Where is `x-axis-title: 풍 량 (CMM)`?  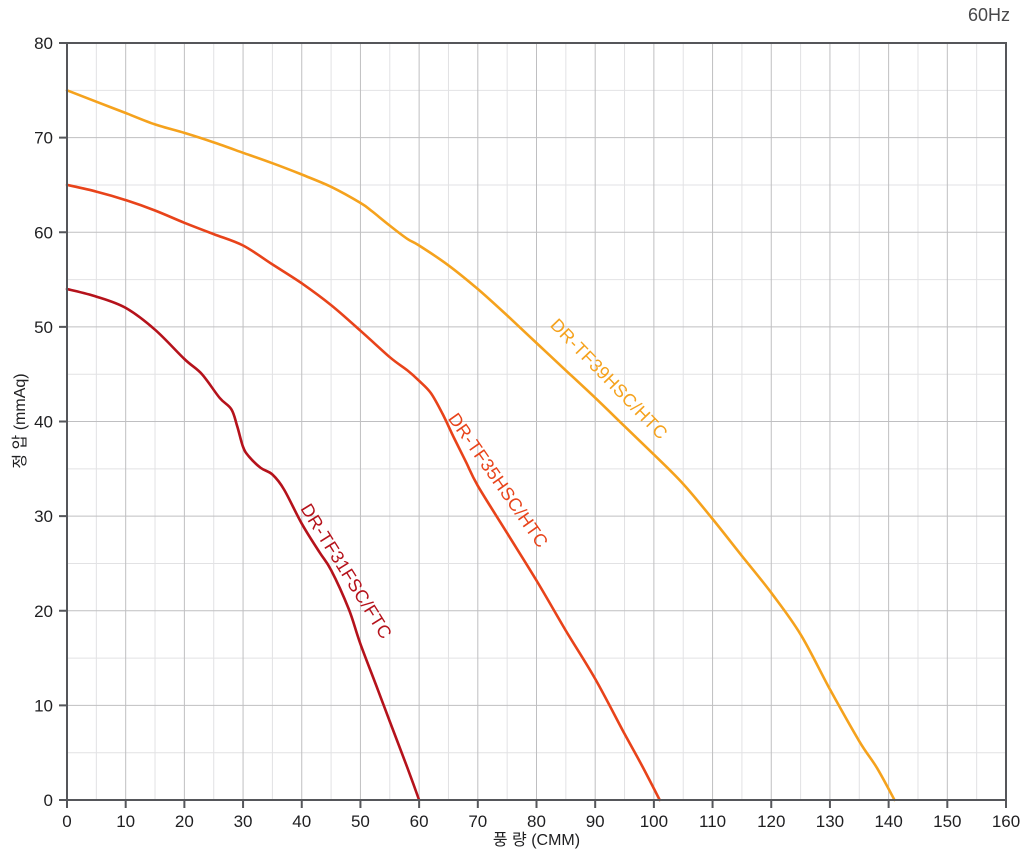
x-axis-title: 풍 량 (CMM) is located at coordinates (536, 840).